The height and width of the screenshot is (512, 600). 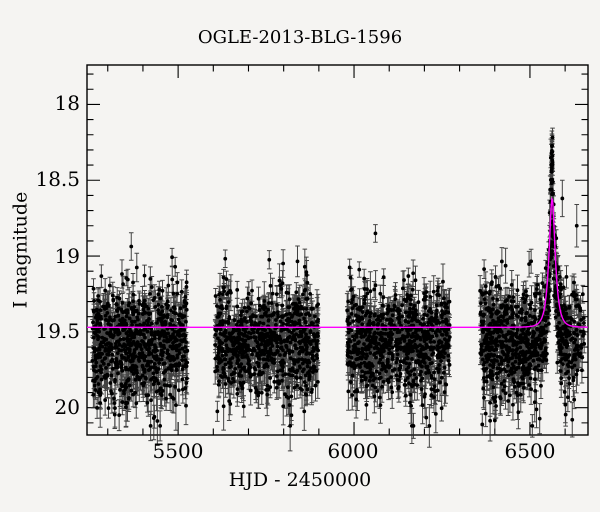 What do you see at coordinates (300, 37) in the screenshot?
I see `chart-title: OGLE-2013-BLG-1596` at bounding box center [300, 37].